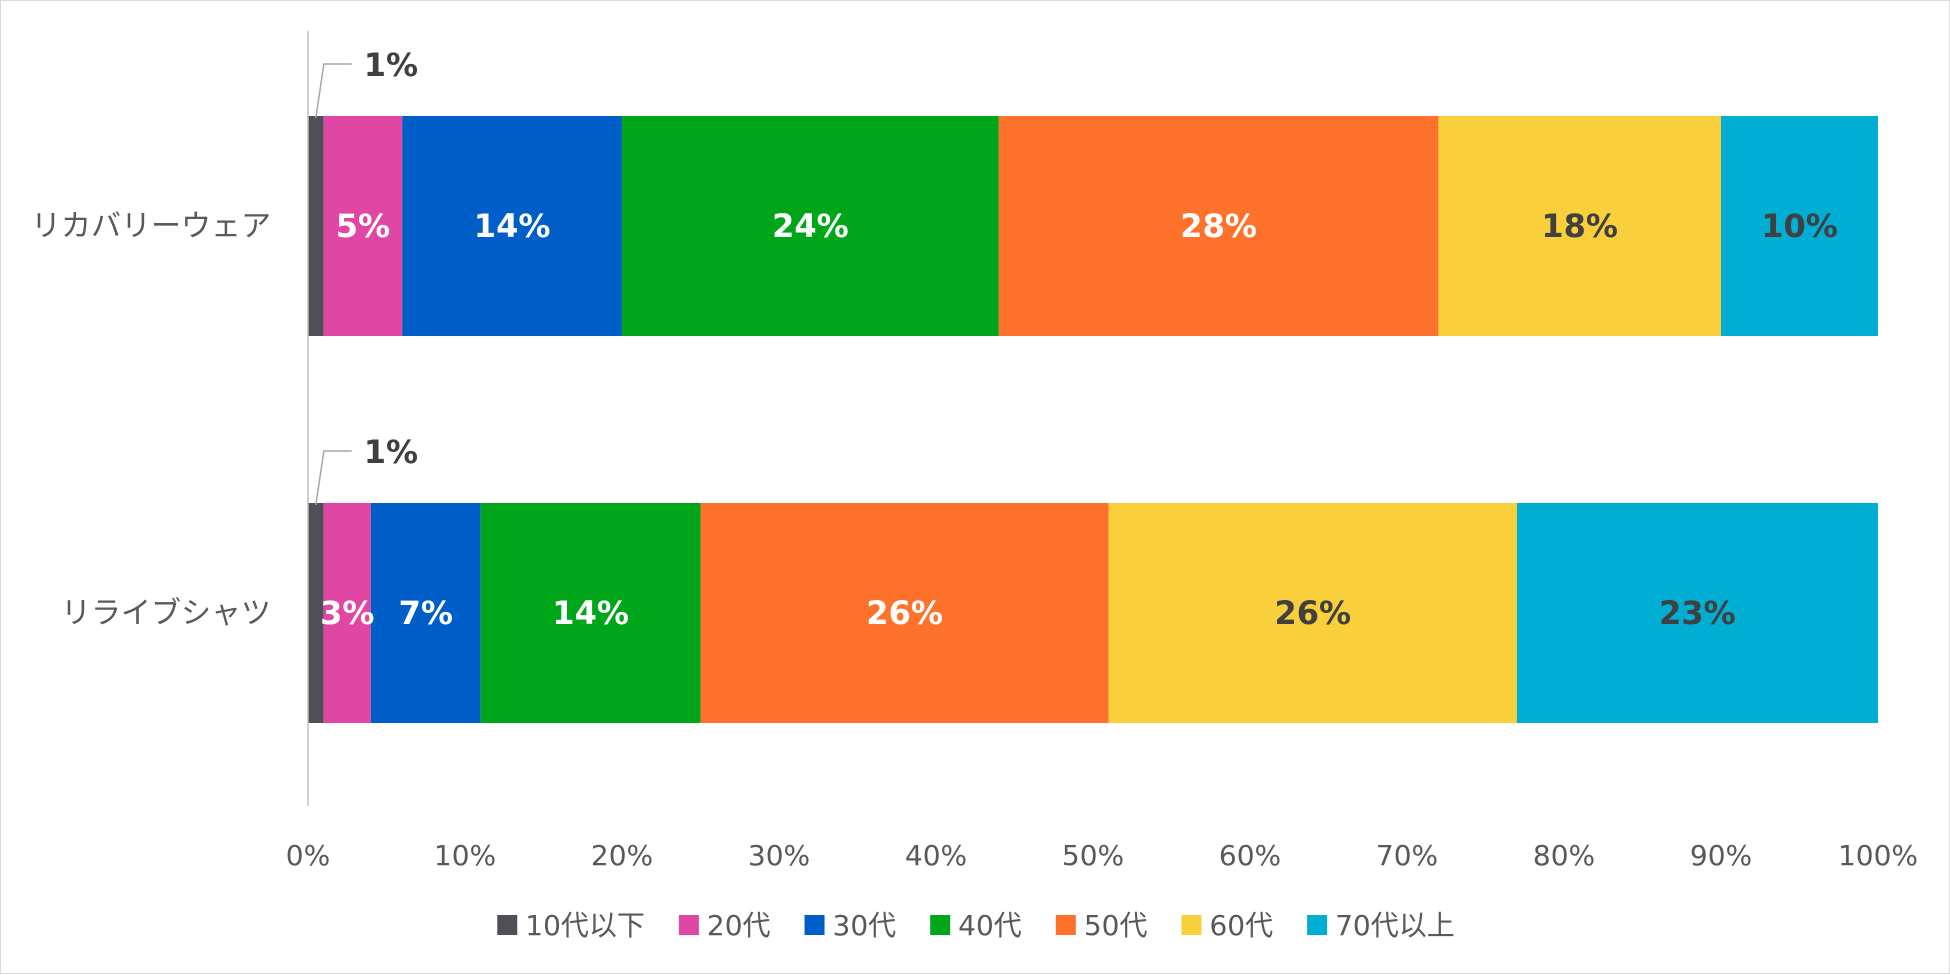 Image resolution: width=1950 pixels, height=975 pixels. I want to click on data-label-2-4: 14%, so click(590, 613).